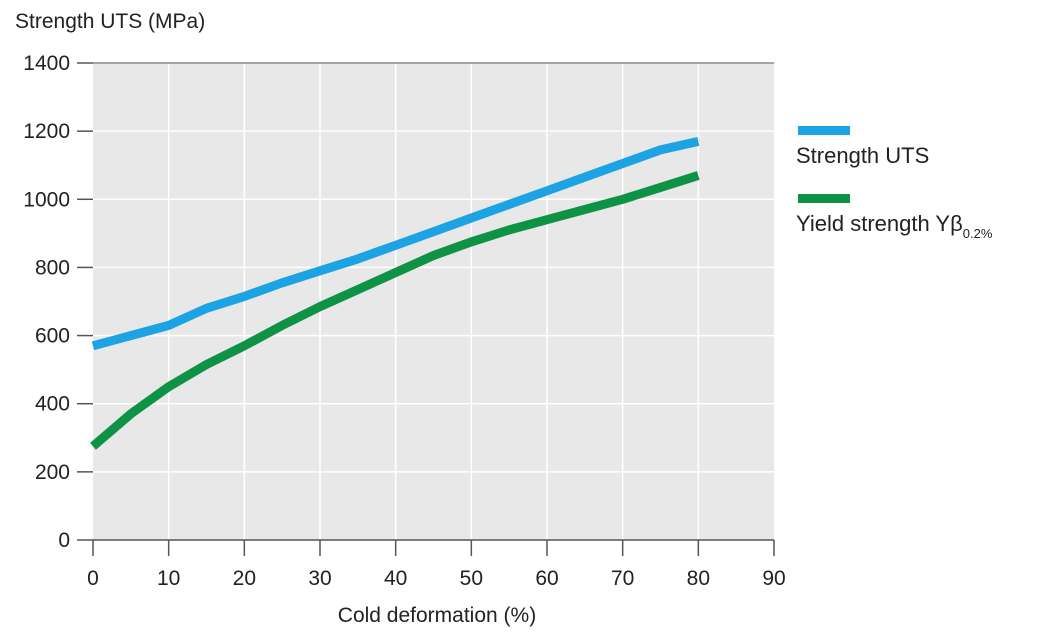 This screenshot has width=1041, height=632. What do you see at coordinates (93, 578) in the screenshot?
I see `x-tick-label-0: 0` at bounding box center [93, 578].